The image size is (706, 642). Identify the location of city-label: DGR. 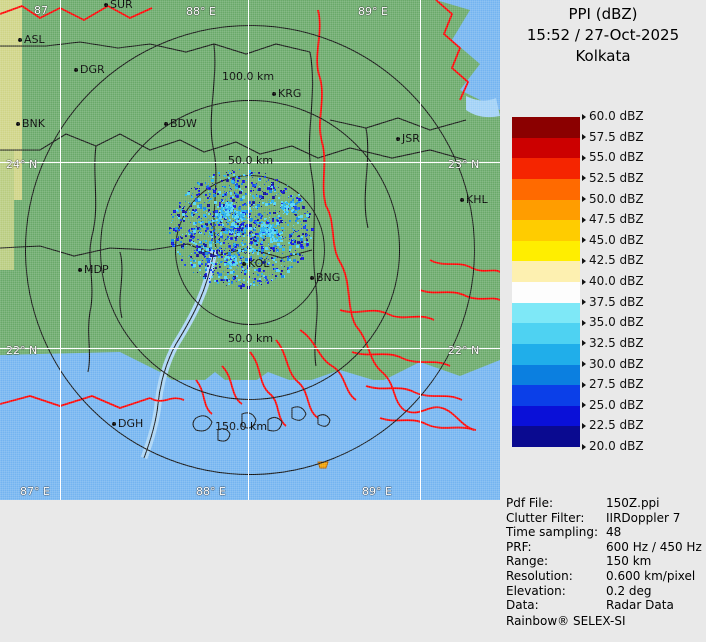
(92, 69).